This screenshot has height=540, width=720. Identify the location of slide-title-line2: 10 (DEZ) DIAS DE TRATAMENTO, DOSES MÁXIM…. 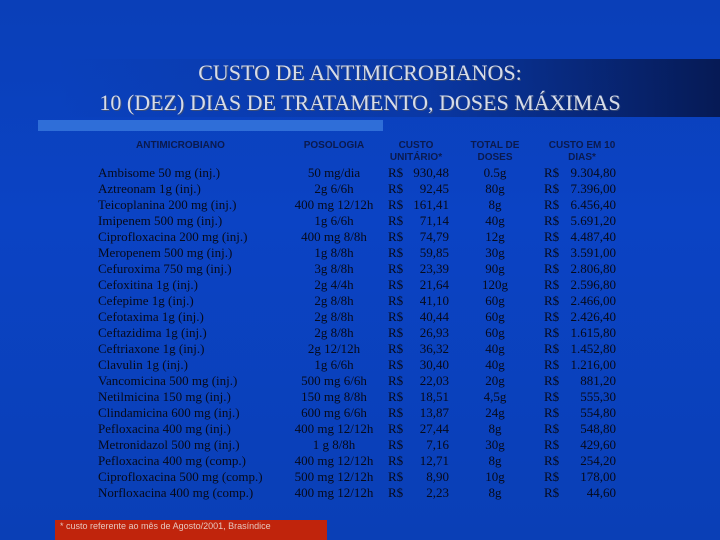
(360, 102).